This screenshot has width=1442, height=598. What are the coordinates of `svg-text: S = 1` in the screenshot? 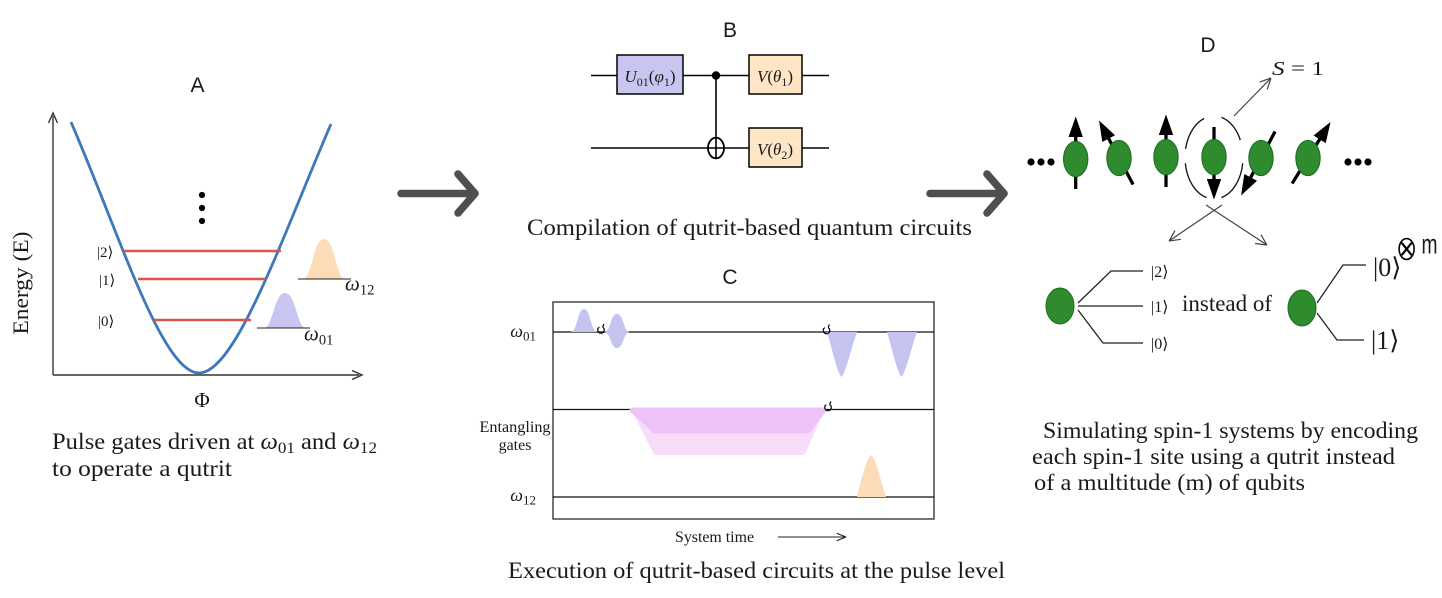 It's located at (1298, 69).